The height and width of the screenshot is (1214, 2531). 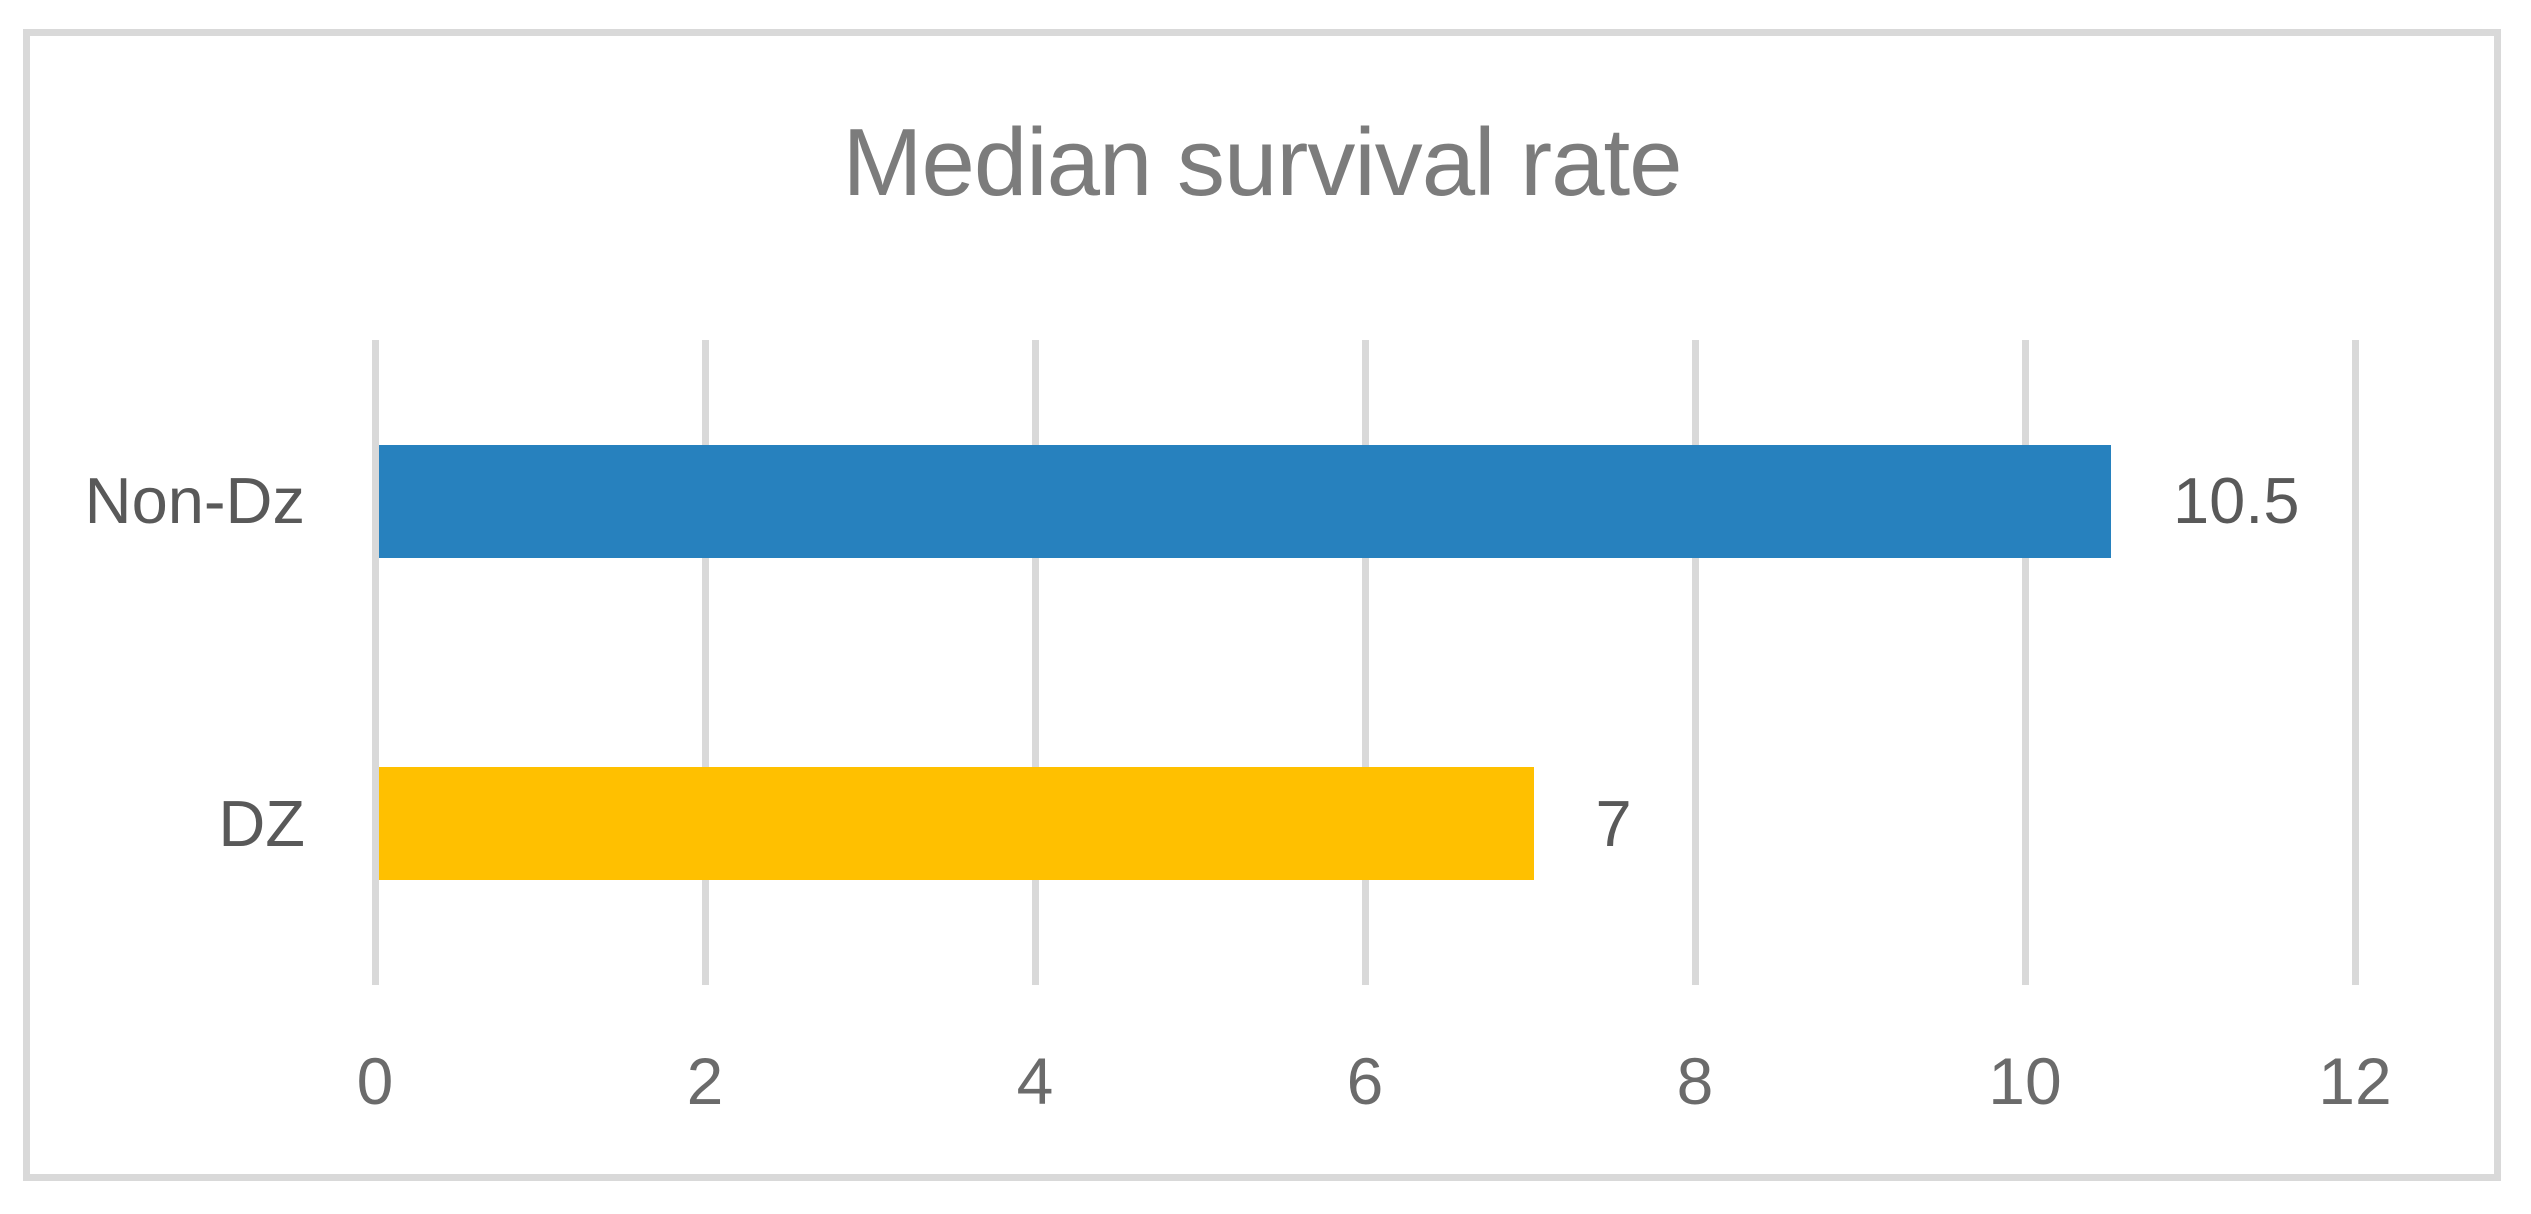 I want to click on x-tick-label-8: 8, so click(x=1695, y=1081).